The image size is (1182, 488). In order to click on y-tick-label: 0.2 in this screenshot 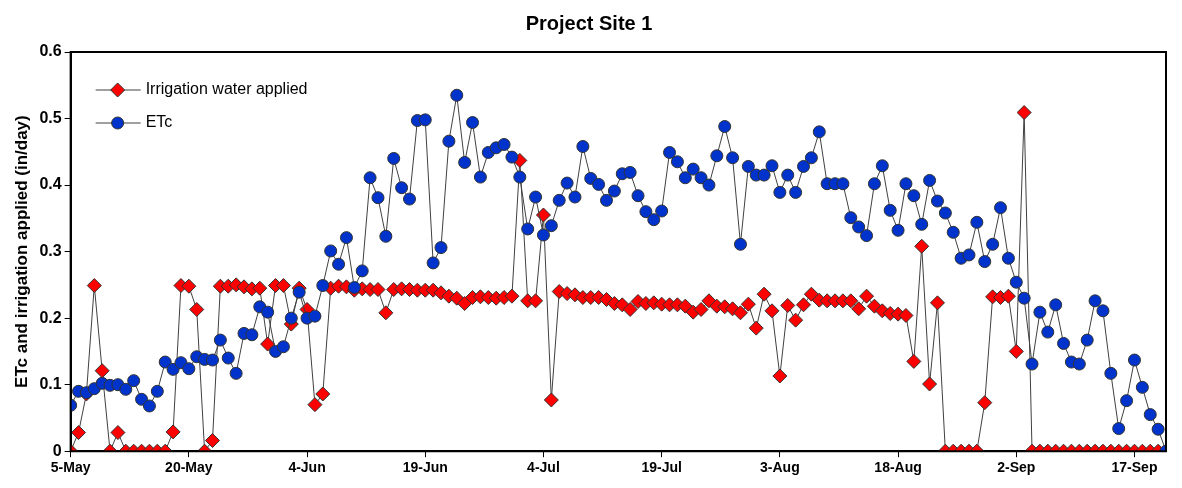, I will do `click(50, 317)`.